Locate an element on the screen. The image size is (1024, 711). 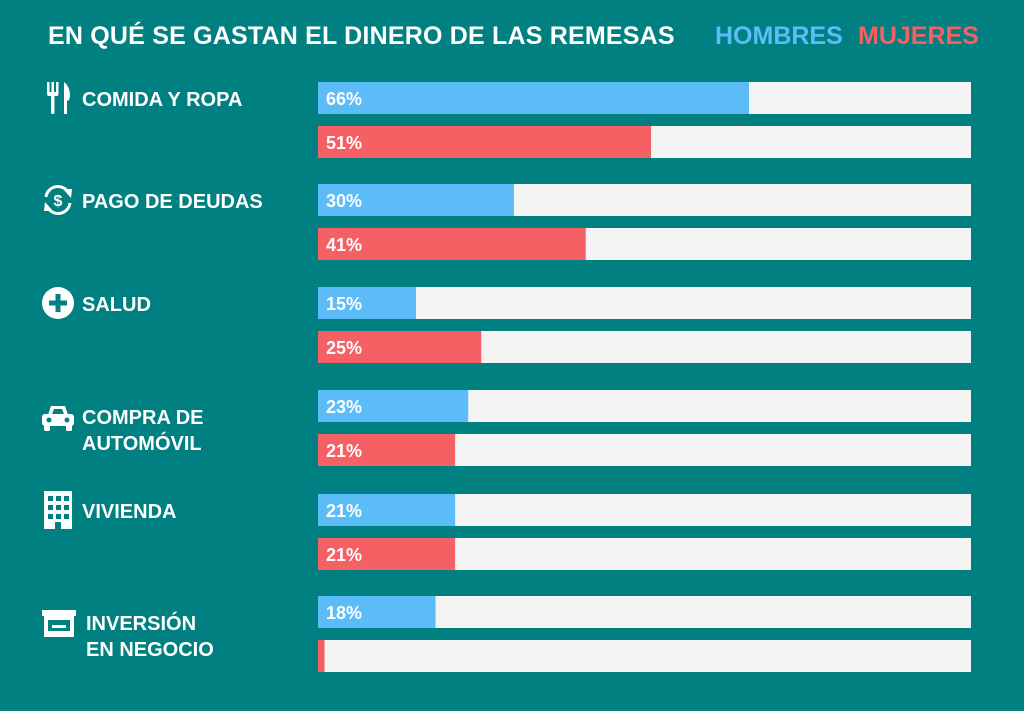
bar-value-label: 51% is located at coordinates (344, 143).